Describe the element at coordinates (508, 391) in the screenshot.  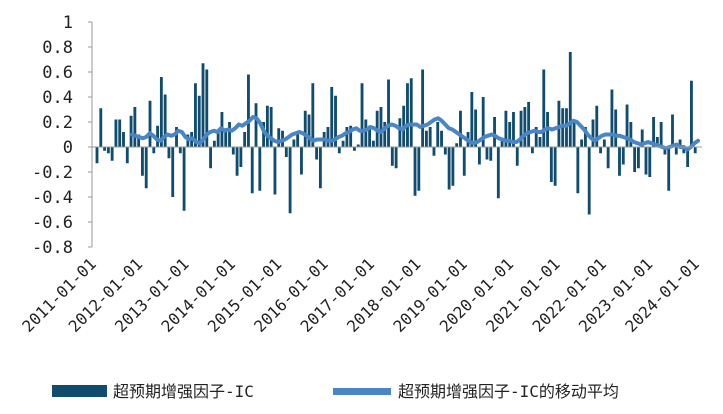
I see `legend-line-label: 超预期增强因子-IC的移动平均` at that location.